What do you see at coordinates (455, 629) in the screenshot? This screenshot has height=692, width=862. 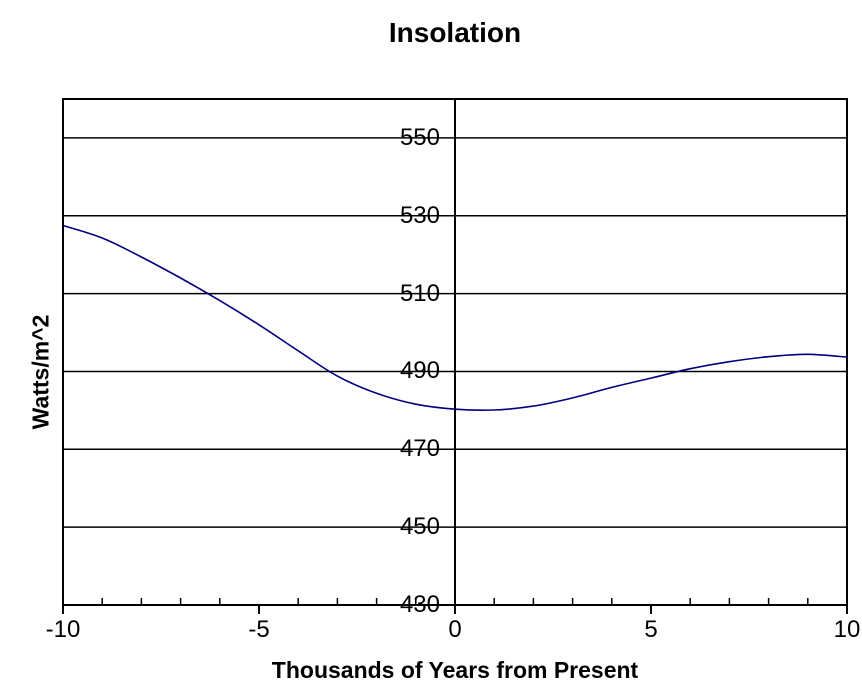 I see `x-tick-label: 0` at bounding box center [455, 629].